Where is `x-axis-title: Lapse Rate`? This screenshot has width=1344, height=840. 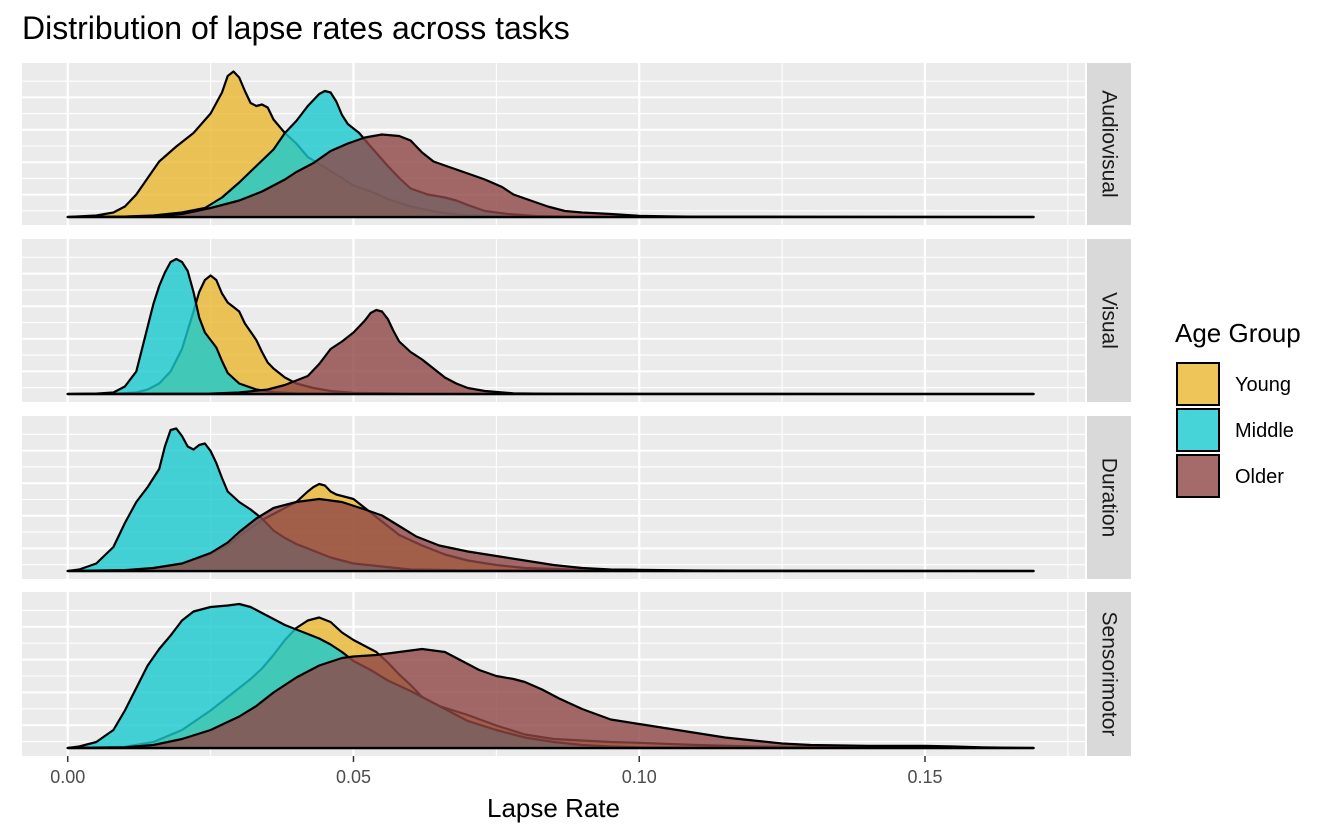 x-axis-title: Lapse Rate is located at coordinates (553, 808).